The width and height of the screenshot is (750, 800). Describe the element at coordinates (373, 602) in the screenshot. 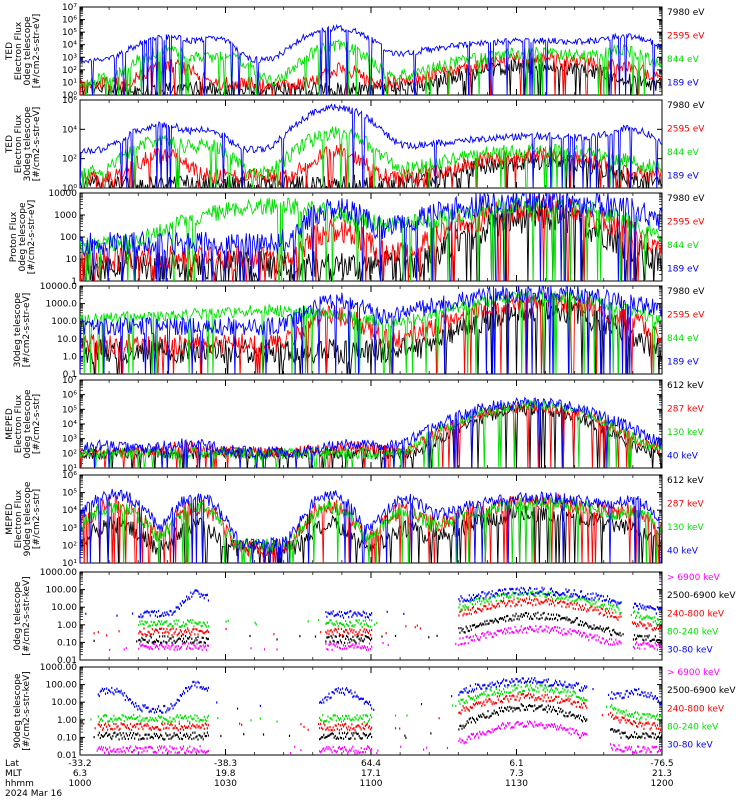

I see `series-blue` at that location.